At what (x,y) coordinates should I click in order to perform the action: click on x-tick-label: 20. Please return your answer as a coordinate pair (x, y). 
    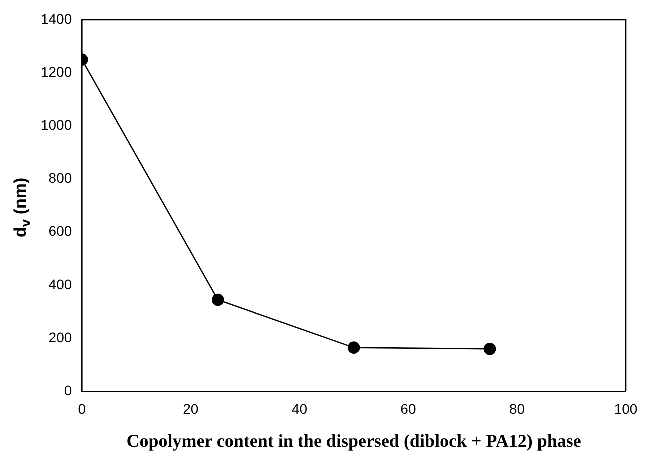
    Looking at the image, I should click on (191, 408).